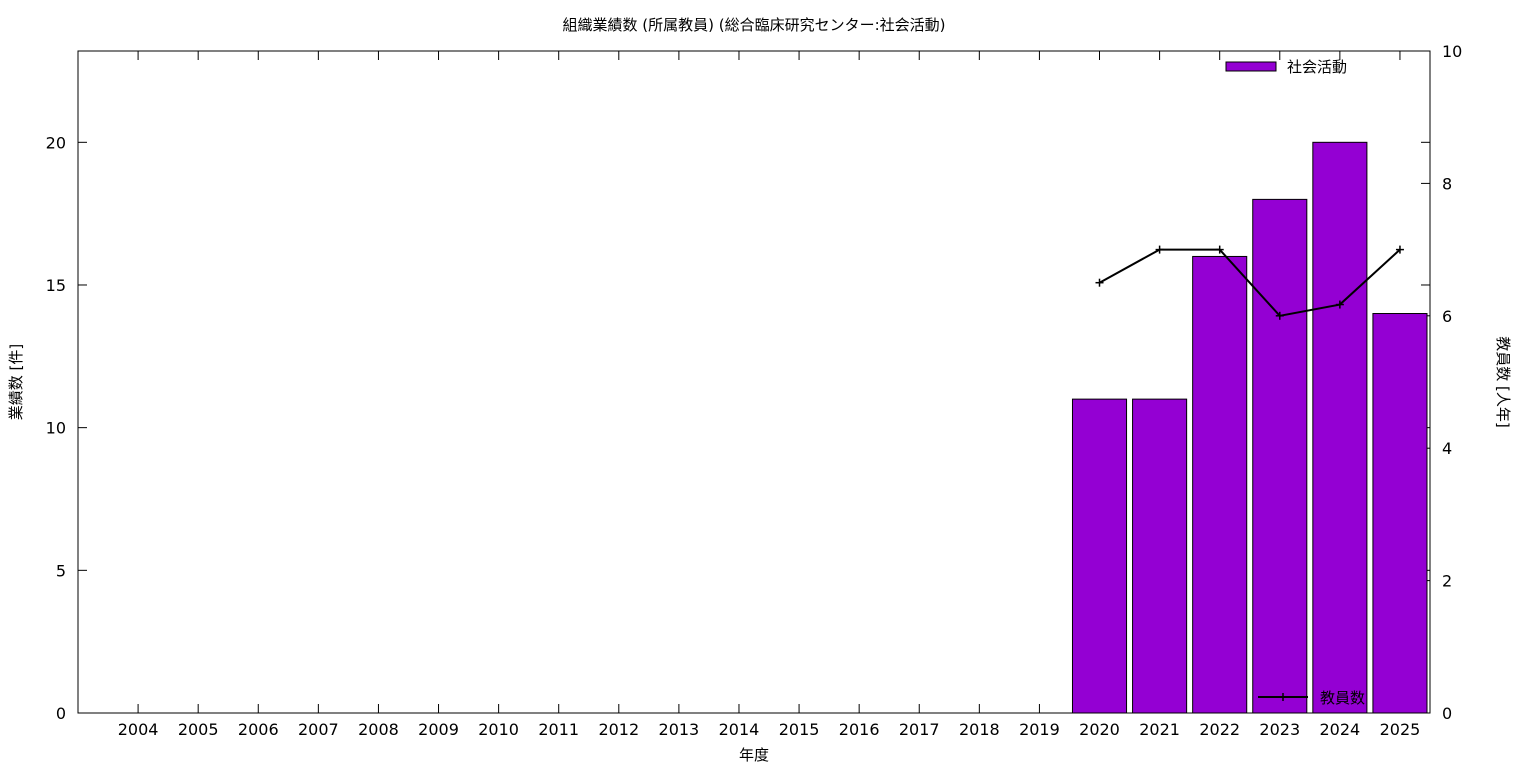 The height and width of the screenshot is (768, 1536). What do you see at coordinates (859, 729) in the screenshot?
I see `x-tick-label: 2016` at bounding box center [859, 729].